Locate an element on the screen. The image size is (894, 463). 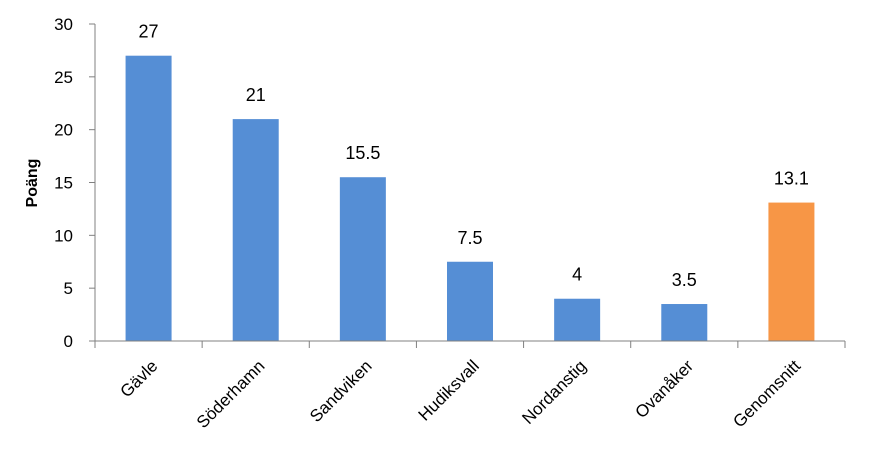
x-category-label: Genomsnitt is located at coordinates (766, 393).